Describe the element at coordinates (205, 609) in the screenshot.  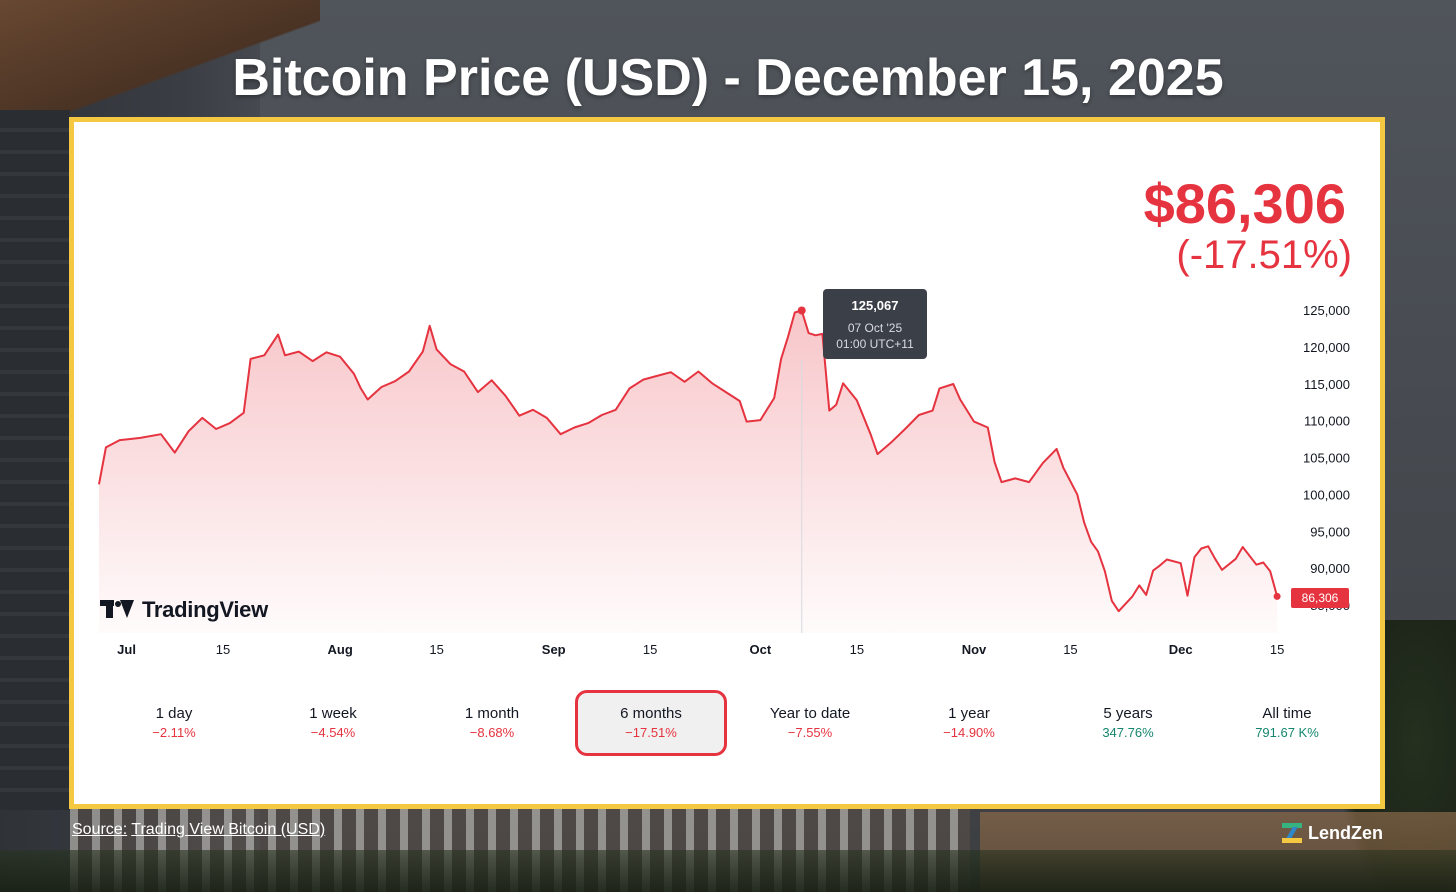
I see `tradingview-wordmark: TradingView` at that location.